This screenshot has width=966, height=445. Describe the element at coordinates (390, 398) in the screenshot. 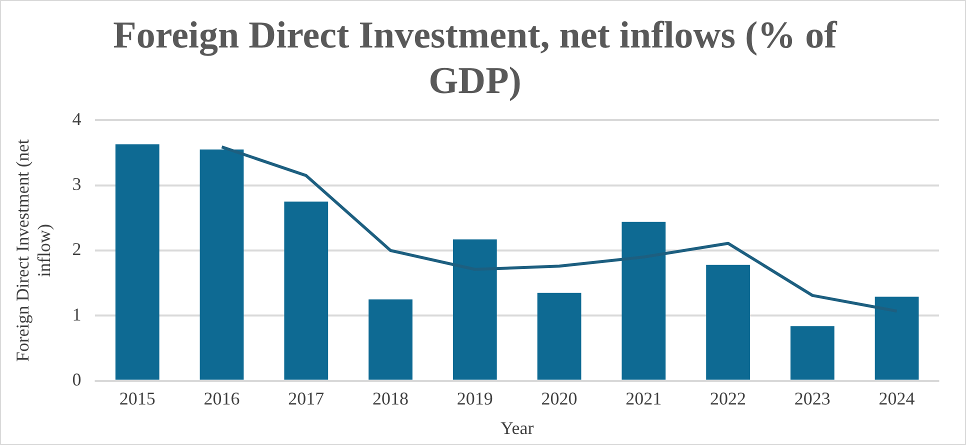

I see `x-tick-label: 2018` at that location.